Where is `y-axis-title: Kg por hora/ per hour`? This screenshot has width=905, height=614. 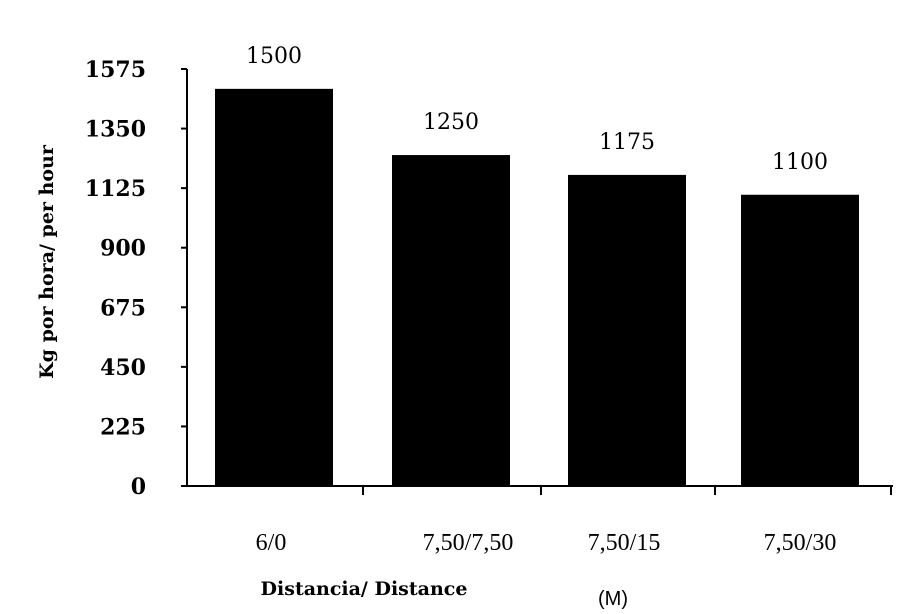
y-axis-title: Kg por hora/ per hour is located at coordinates (47, 261).